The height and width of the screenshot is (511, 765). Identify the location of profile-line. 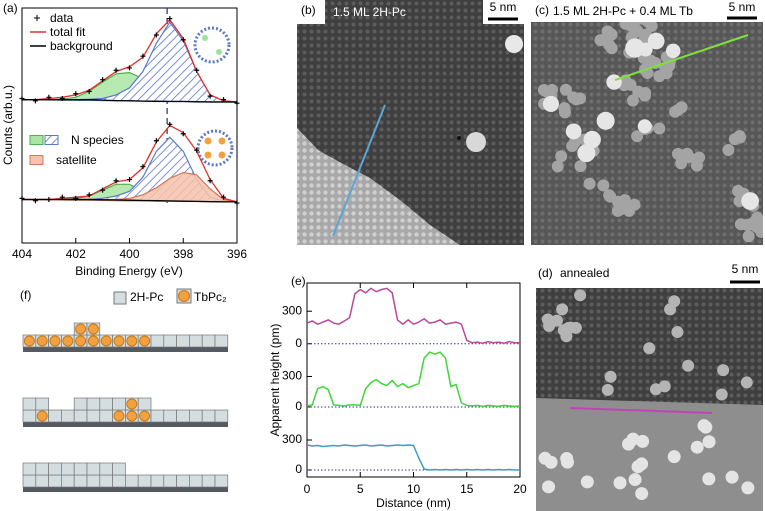
(413, 457).